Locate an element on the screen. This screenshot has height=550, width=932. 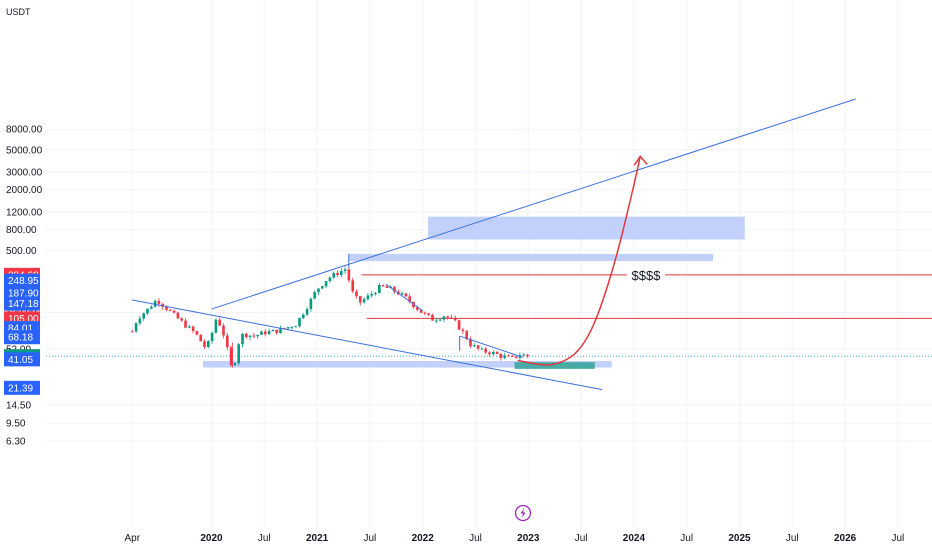
price-badge-label: 68.18 is located at coordinates (20, 338).